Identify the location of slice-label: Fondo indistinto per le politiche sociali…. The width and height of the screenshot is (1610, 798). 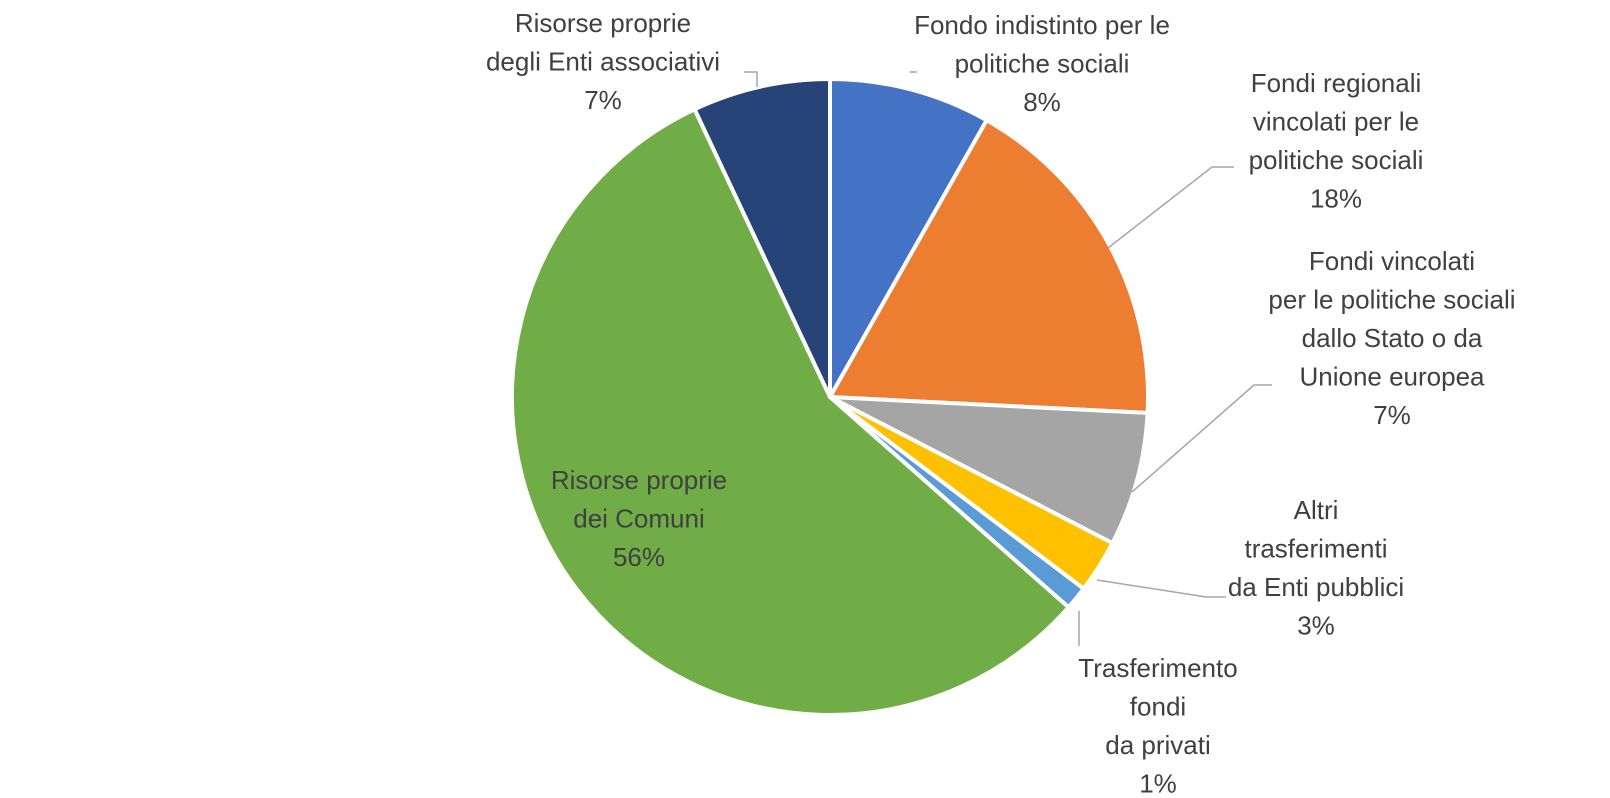
(1042, 63).